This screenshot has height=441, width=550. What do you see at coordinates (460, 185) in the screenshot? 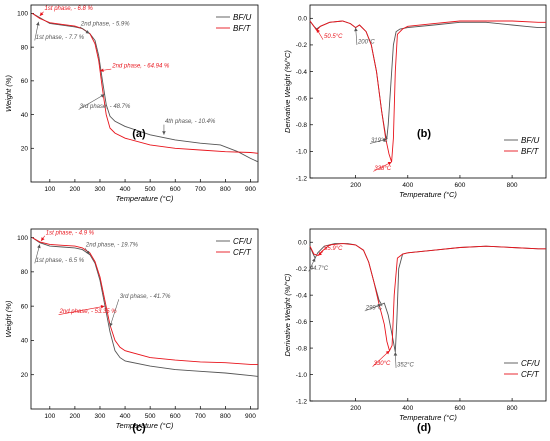
I see `panel-b-x-tick-label: 600` at bounding box center [460, 185].